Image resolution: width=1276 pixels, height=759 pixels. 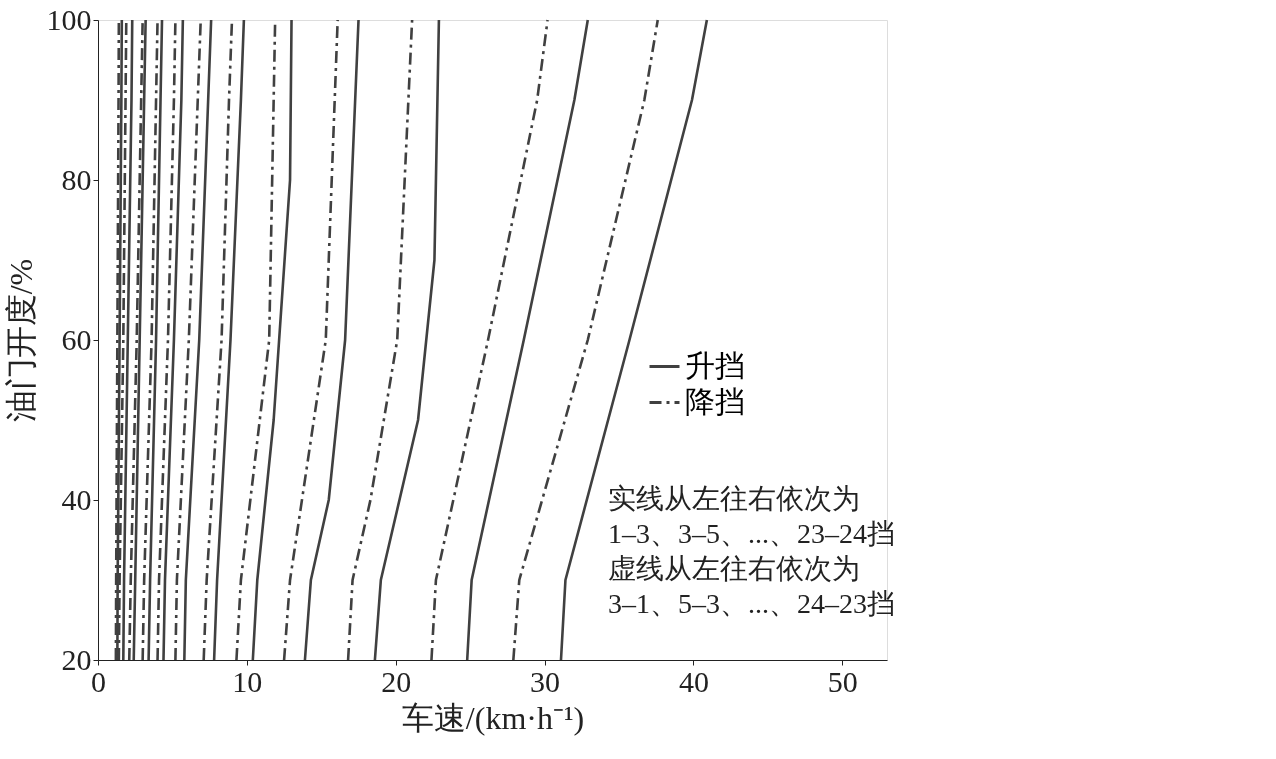 I want to click on x-axis-title: 车速/(km·h⁻¹), so click(x=493, y=717).